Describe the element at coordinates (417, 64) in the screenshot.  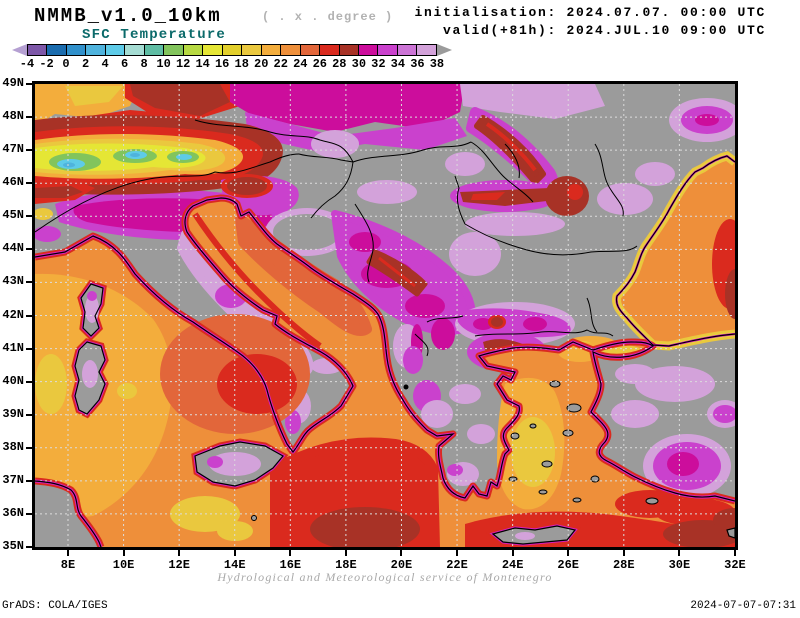
I see `colorbar-level-label: 36` at that location.